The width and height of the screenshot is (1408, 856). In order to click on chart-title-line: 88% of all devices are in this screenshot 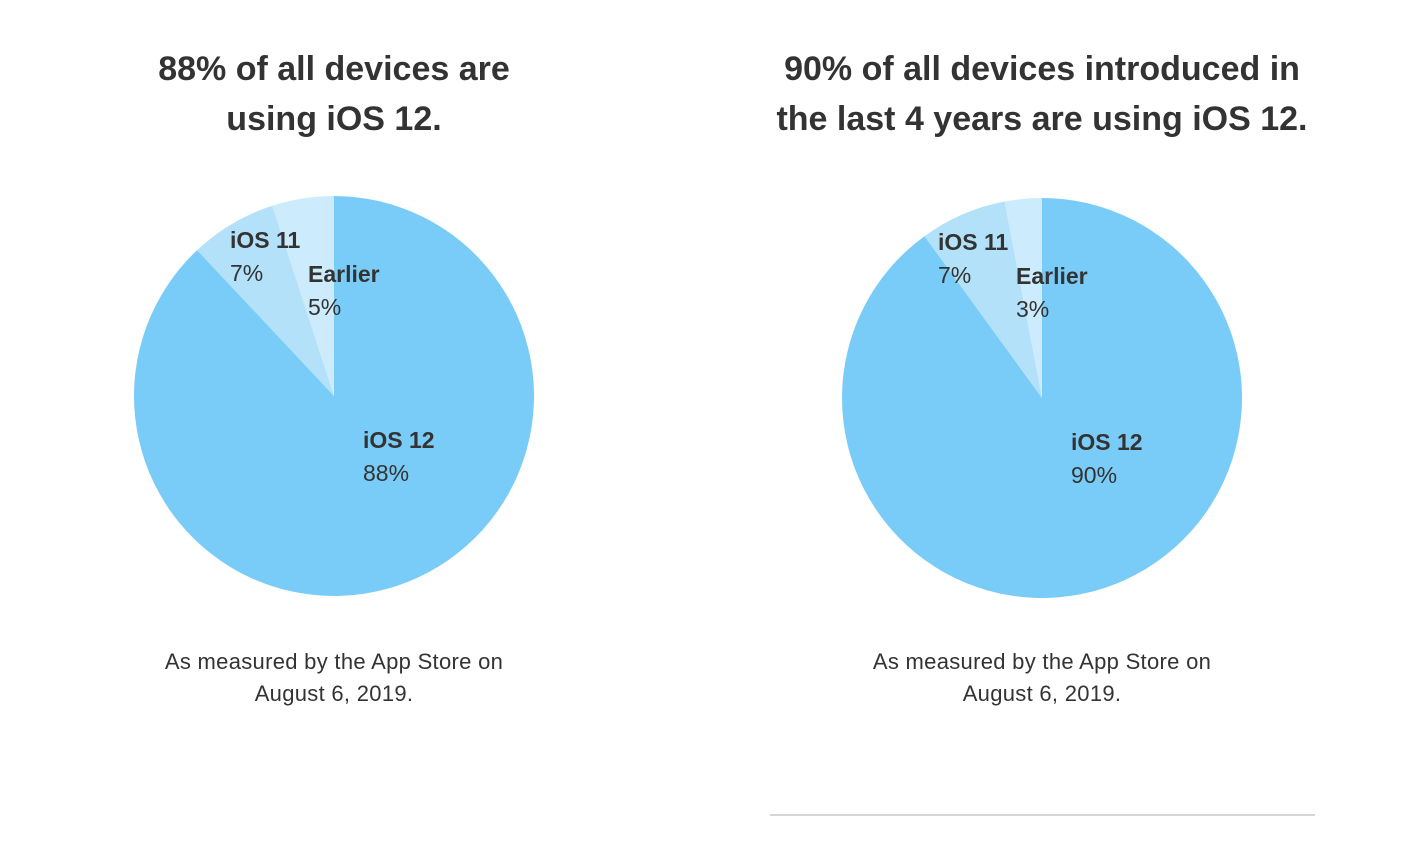, I will do `click(334, 69)`.